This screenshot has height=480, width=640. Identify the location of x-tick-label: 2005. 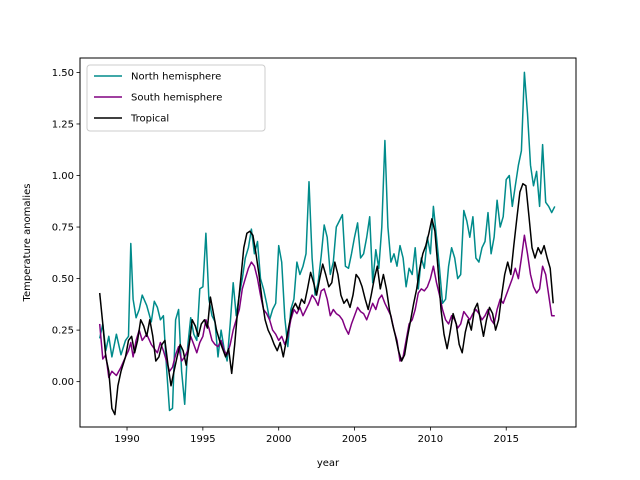
(354, 439).